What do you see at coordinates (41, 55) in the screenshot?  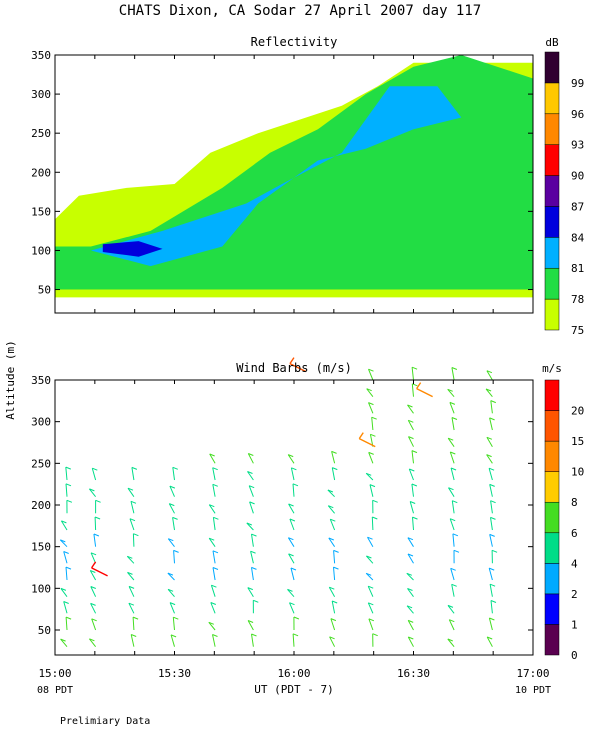 I see `y-tick-label: 350` at bounding box center [41, 55].